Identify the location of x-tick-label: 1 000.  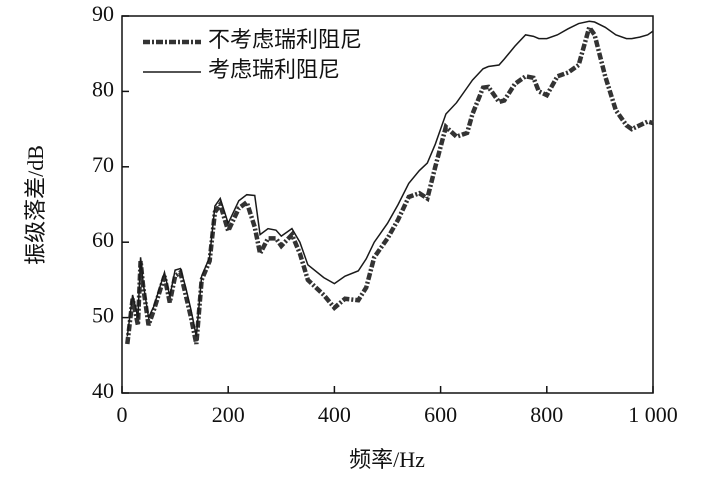
(653, 414).